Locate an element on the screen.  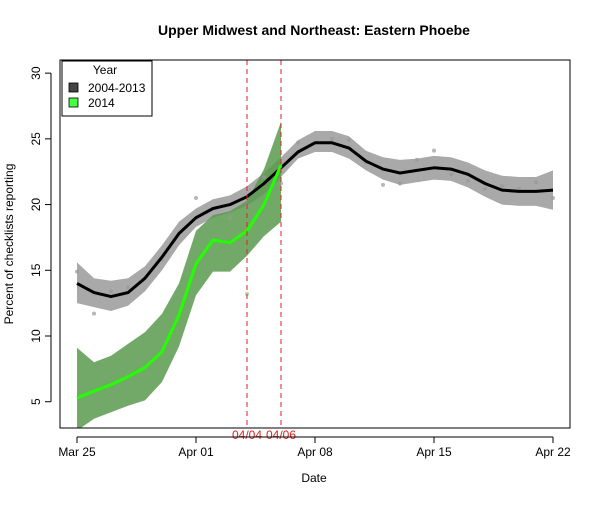
y-axis: 5 10 15 20 25 30 is located at coordinates (40, 235).